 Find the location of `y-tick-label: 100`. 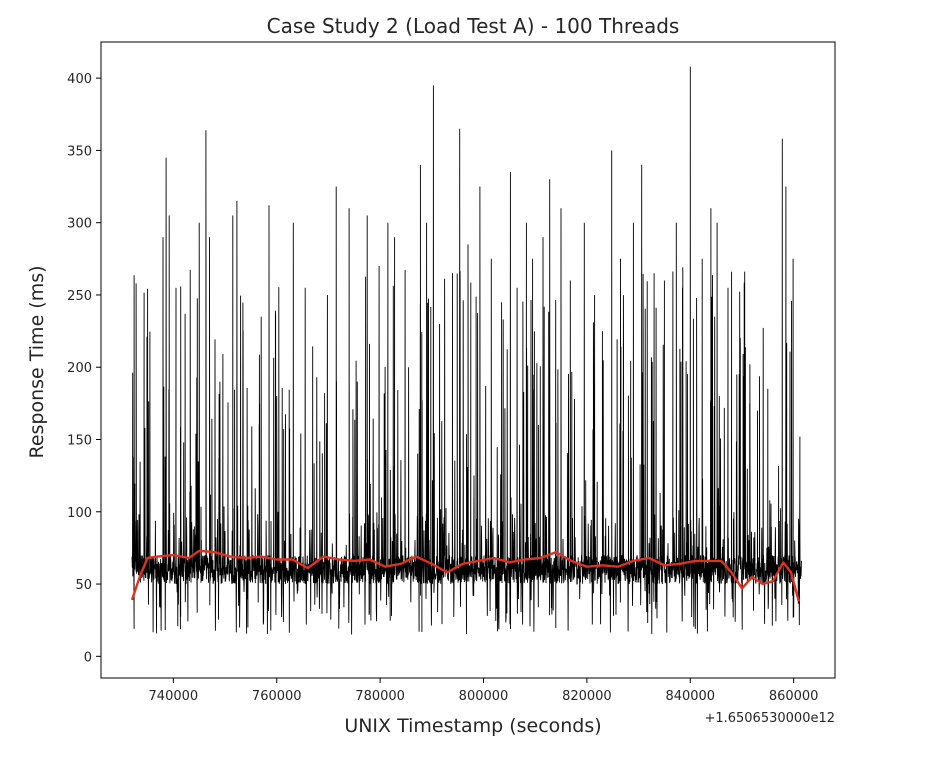

y-tick-label: 100 is located at coordinates (79, 513).